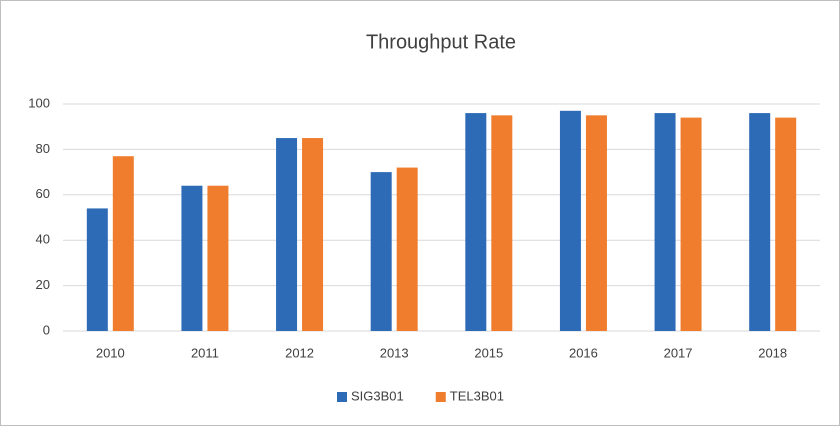 This screenshot has width=840, height=426. What do you see at coordinates (583, 352) in the screenshot?
I see `x-tick-label: 2016` at bounding box center [583, 352].